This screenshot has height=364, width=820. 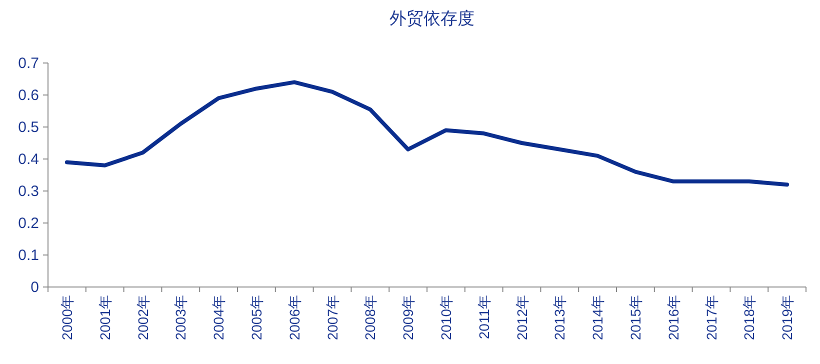 I want to click on x-tick-label: 2007年, so click(x=332, y=317).